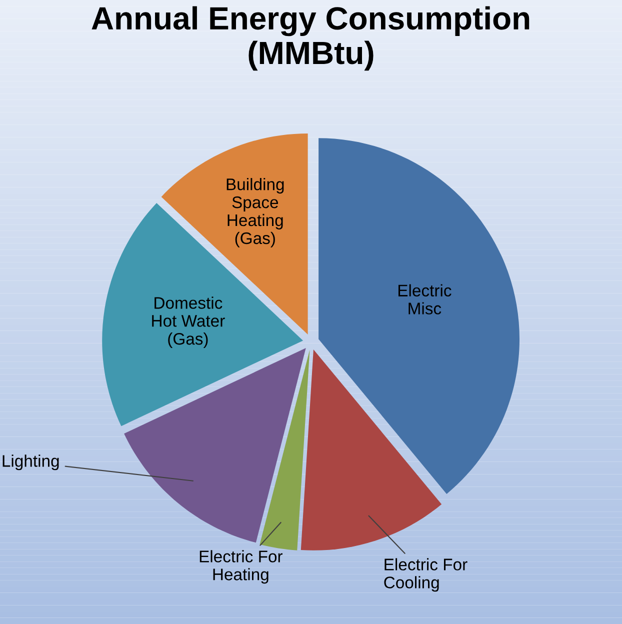  I want to click on chart-title: Annual Energy Consumption (MMBtu), so click(311, 38).